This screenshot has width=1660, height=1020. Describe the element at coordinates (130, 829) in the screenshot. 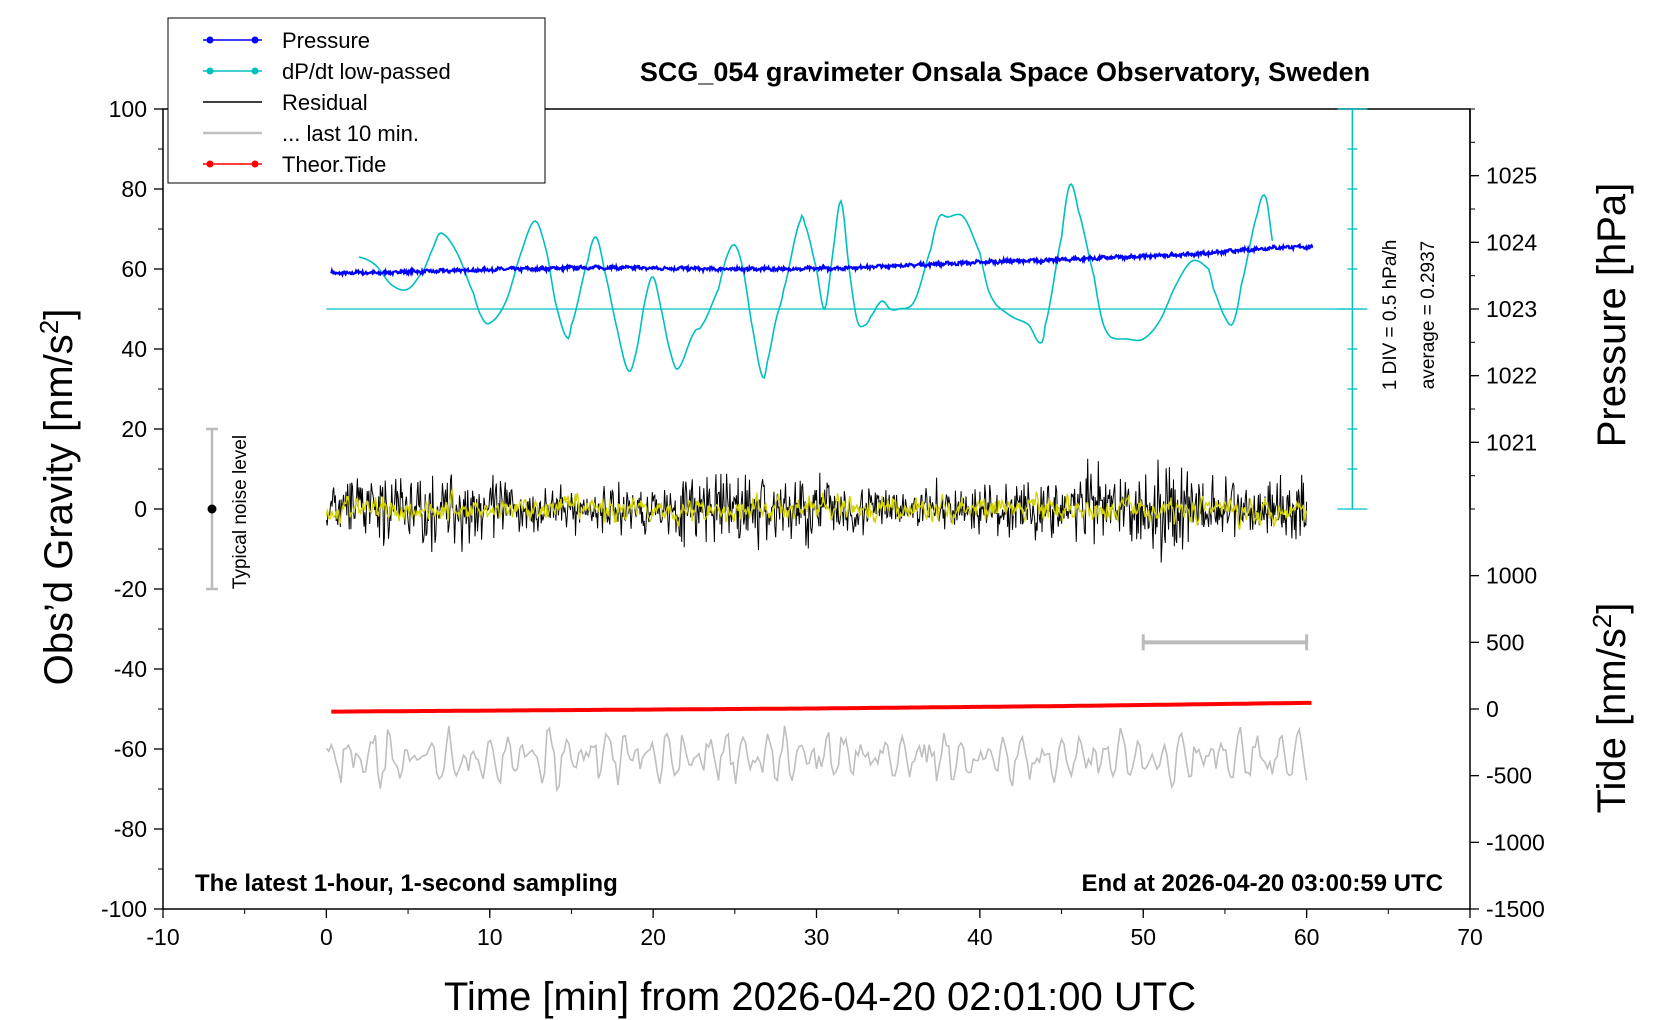

I see `y-tick-label-left: -80` at that location.